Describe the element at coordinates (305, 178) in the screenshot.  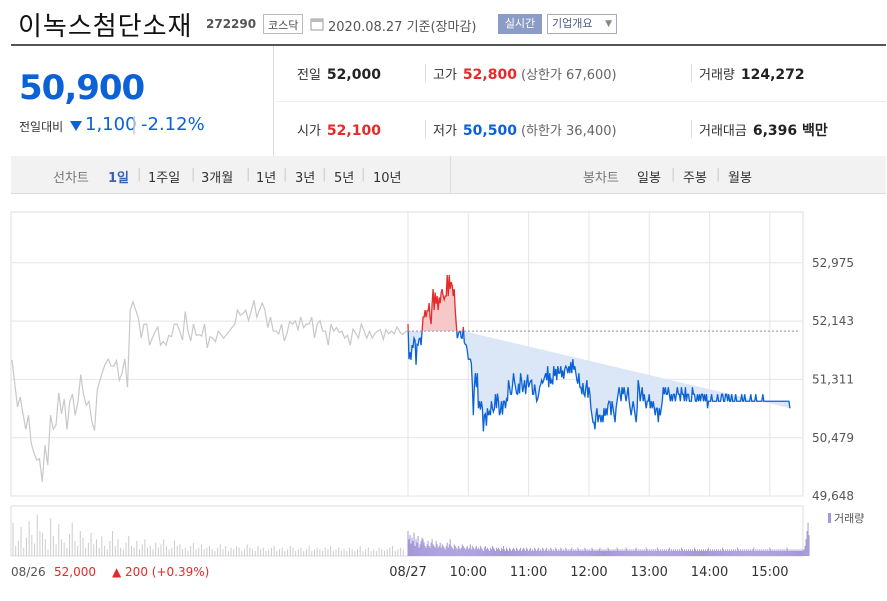
I see `tab-3year: 3년` at that location.